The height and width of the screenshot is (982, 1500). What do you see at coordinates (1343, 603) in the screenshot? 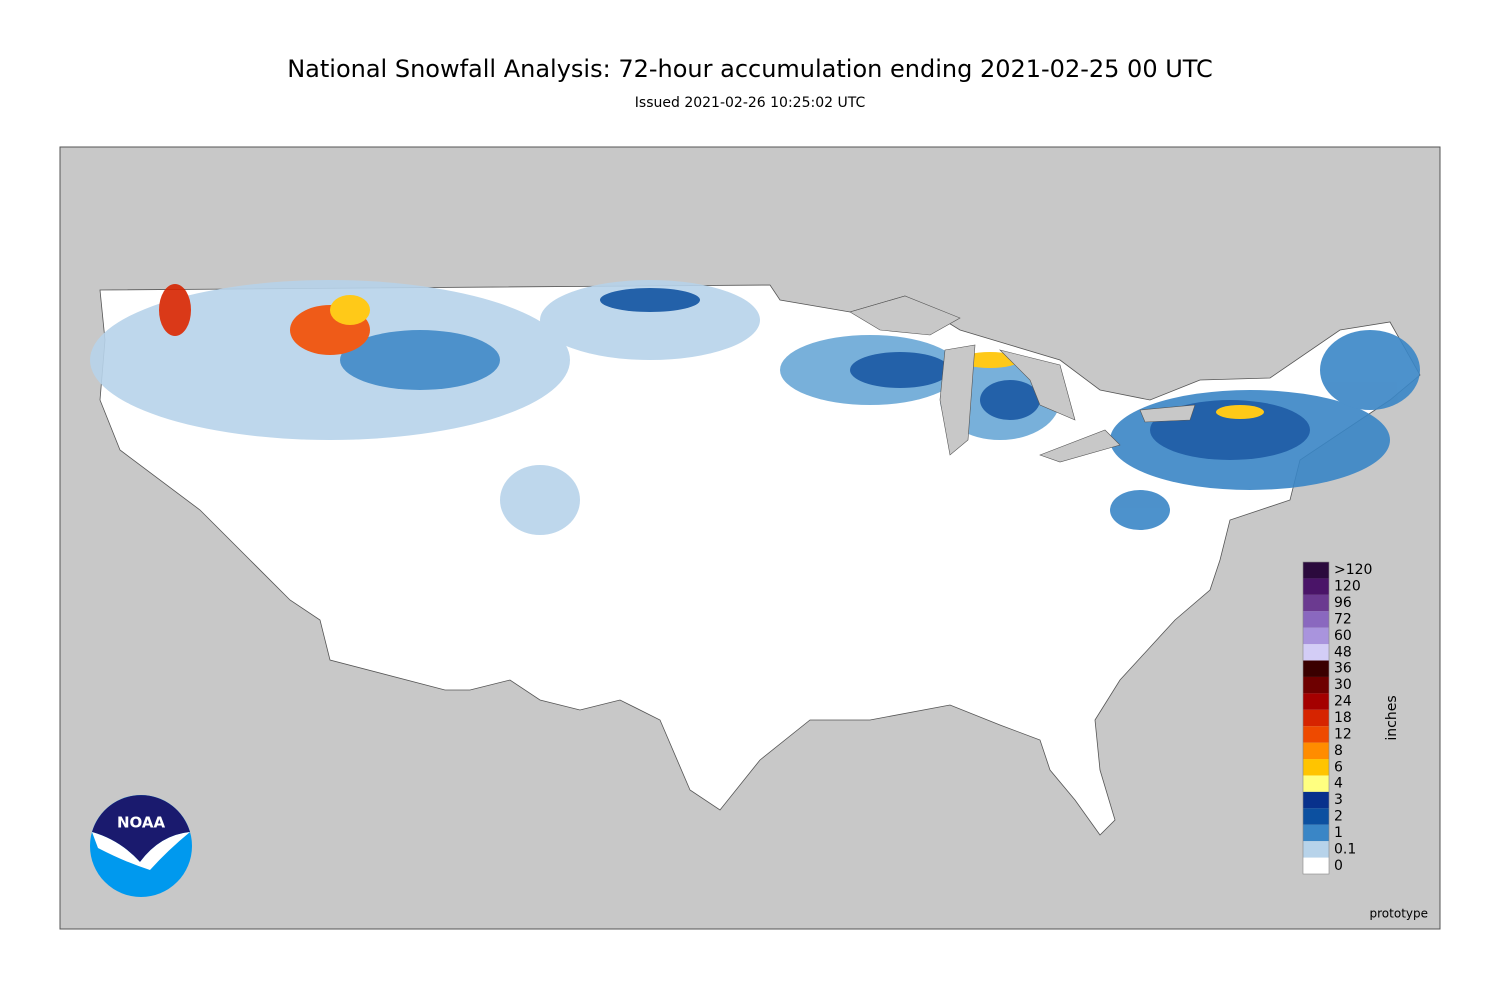
I see `legend-label: 96` at bounding box center [1343, 603].